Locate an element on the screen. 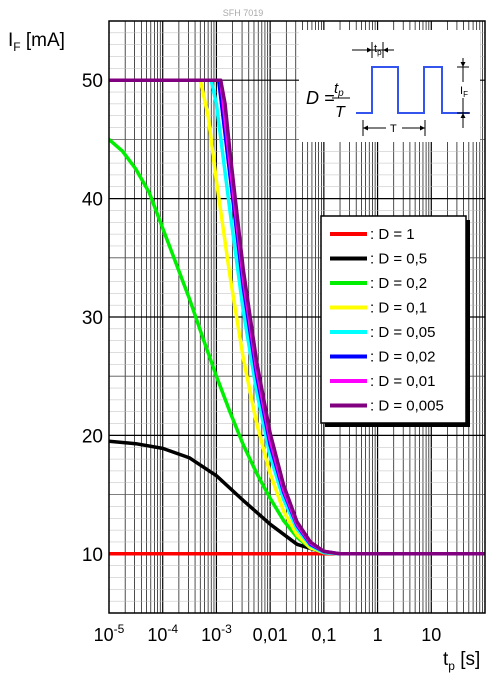 The image size is (486, 675). legend-label: : D = 0,1 is located at coordinates (398, 308).